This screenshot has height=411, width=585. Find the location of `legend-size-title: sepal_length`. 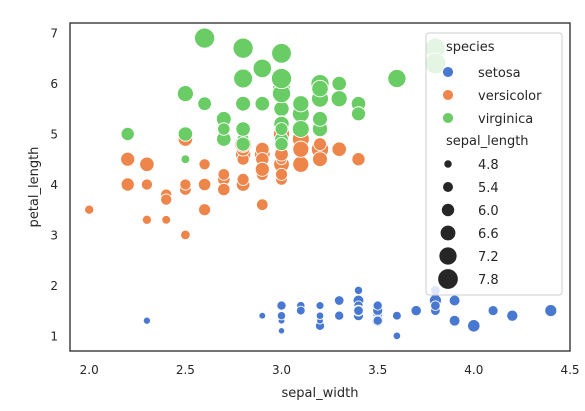

legend-size-title: sepal_length is located at coordinates (487, 141).